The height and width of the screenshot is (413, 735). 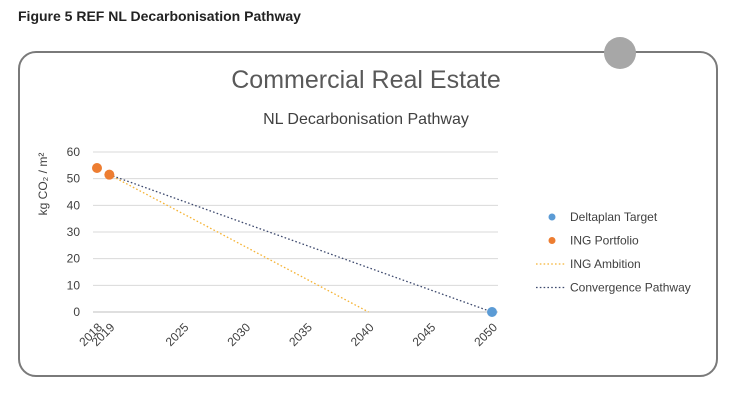 What do you see at coordinates (74, 259) in the screenshot?
I see `y-tick-label: 20` at bounding box center [74, 259].